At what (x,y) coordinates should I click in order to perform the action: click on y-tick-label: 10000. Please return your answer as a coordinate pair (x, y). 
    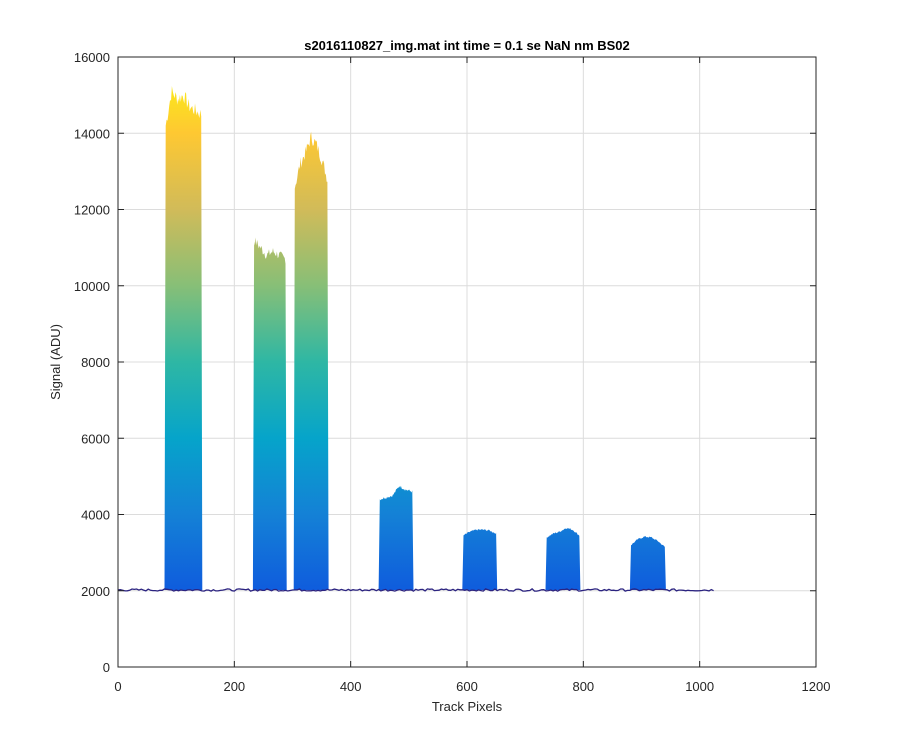
    Looking at the image, I should click on (92, 286).